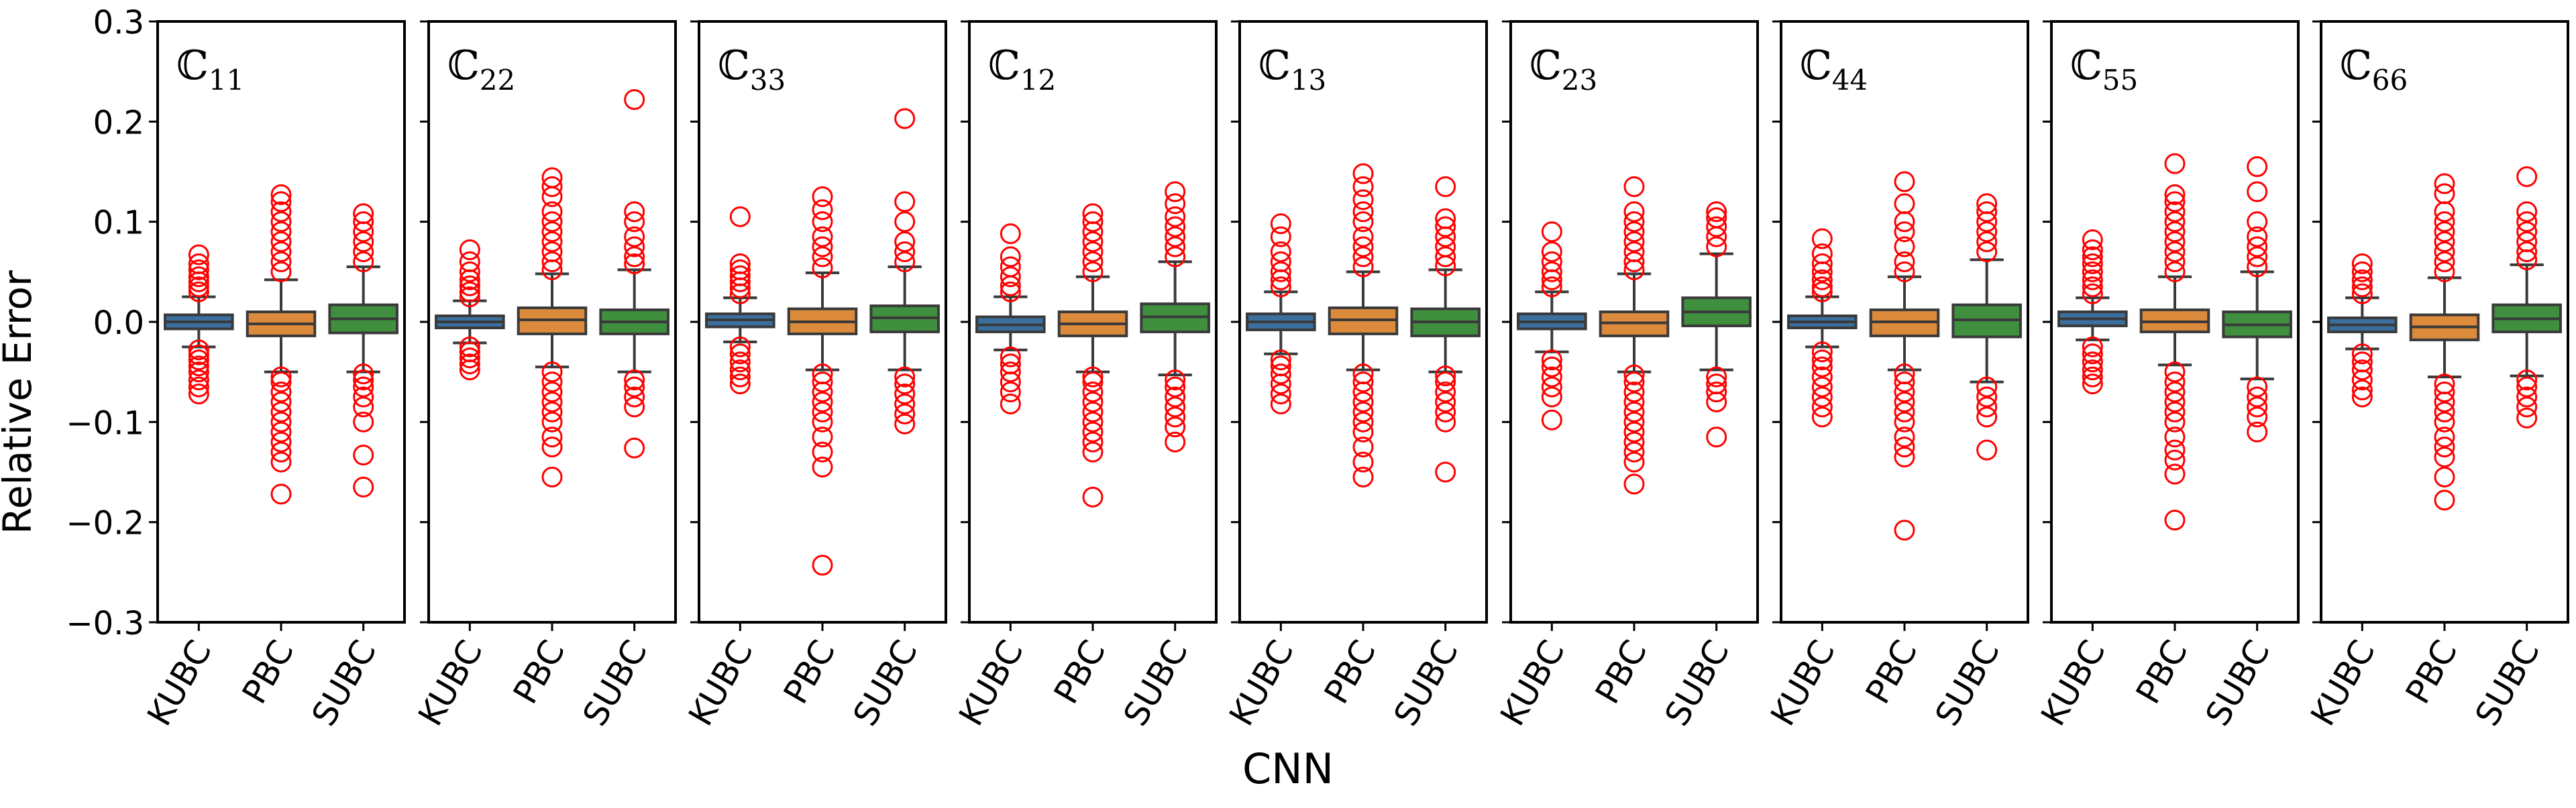 The width and height of the screenshot is (2576, 808). What do you see at coordinates (226, 80) in the screenshot?
I see `panel-title-subscript: 11` at bounding box center [226, 80].